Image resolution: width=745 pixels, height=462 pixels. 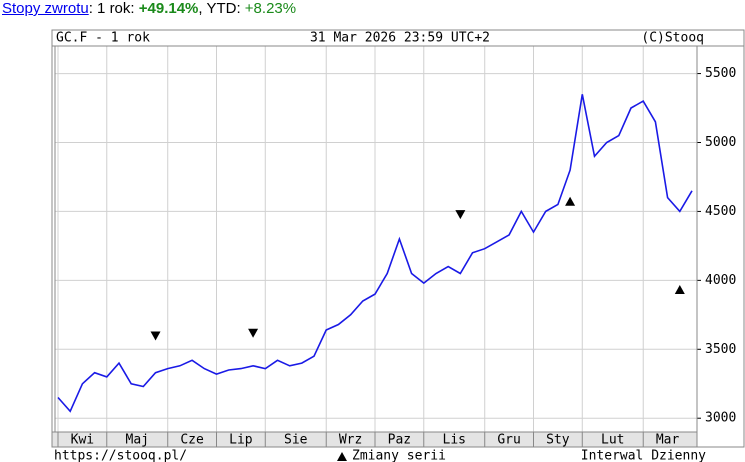 What do you see at coordinates (720, 349) in the screenshot?
I see `y-tick-label: 3500` at bounding box center [720, 349].